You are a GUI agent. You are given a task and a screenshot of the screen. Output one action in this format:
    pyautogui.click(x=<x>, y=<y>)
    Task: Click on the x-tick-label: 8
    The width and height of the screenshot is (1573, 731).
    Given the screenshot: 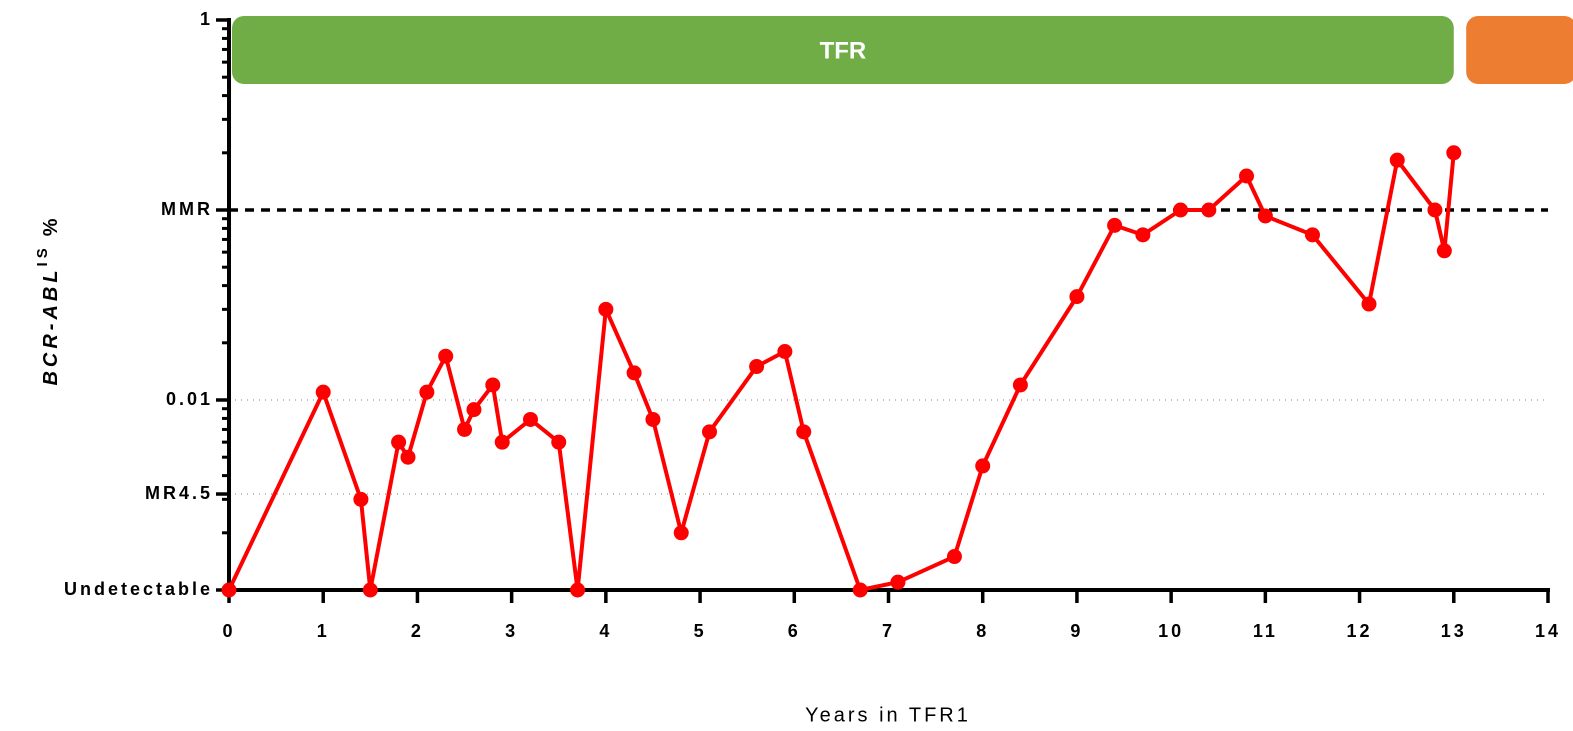 What is the action you would take?
    pyautogui.click(x=982, y=631)
    